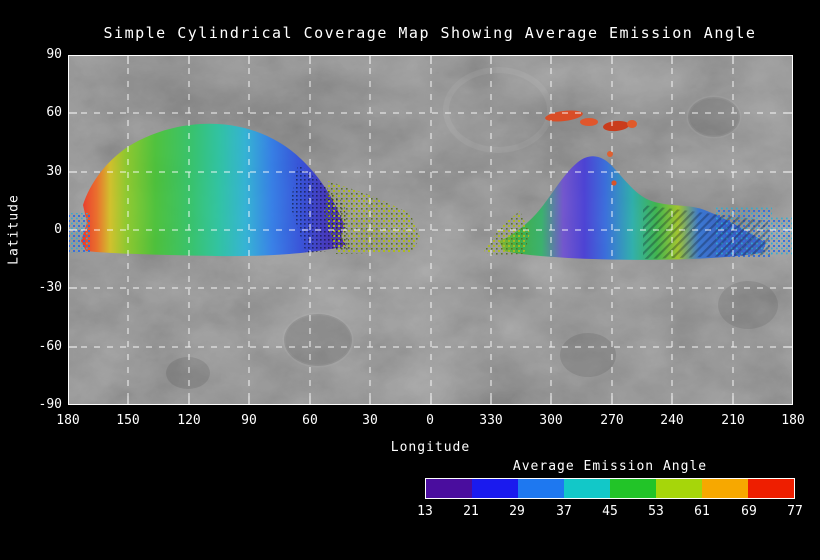 This screenshot has width=820, height=560. I want to click on x-tick-label: 120, so click(189, 420).